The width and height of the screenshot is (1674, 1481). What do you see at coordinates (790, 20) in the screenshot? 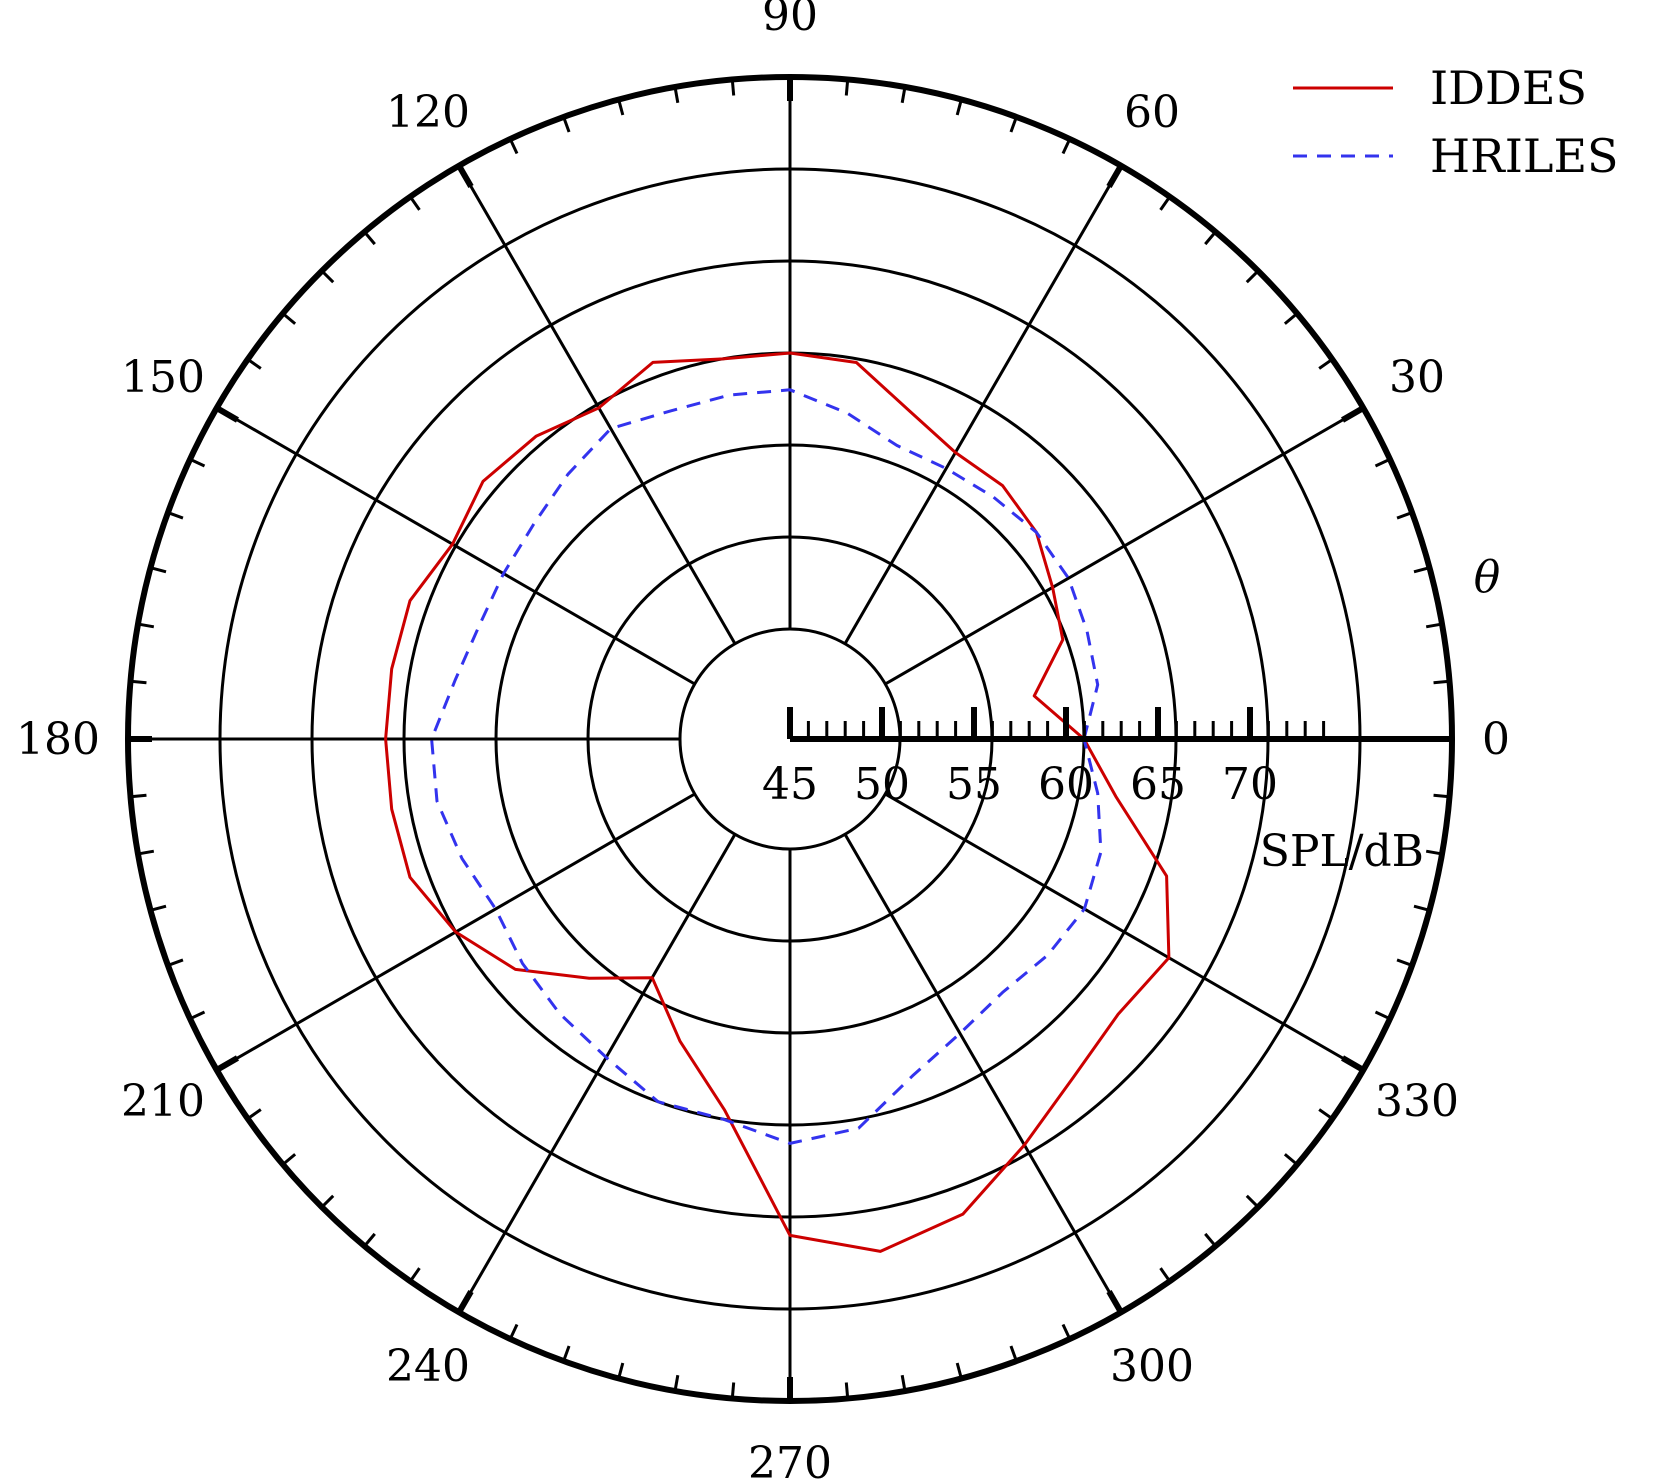
I see `angle-label-90: 90` at bounding box center [790, 20].